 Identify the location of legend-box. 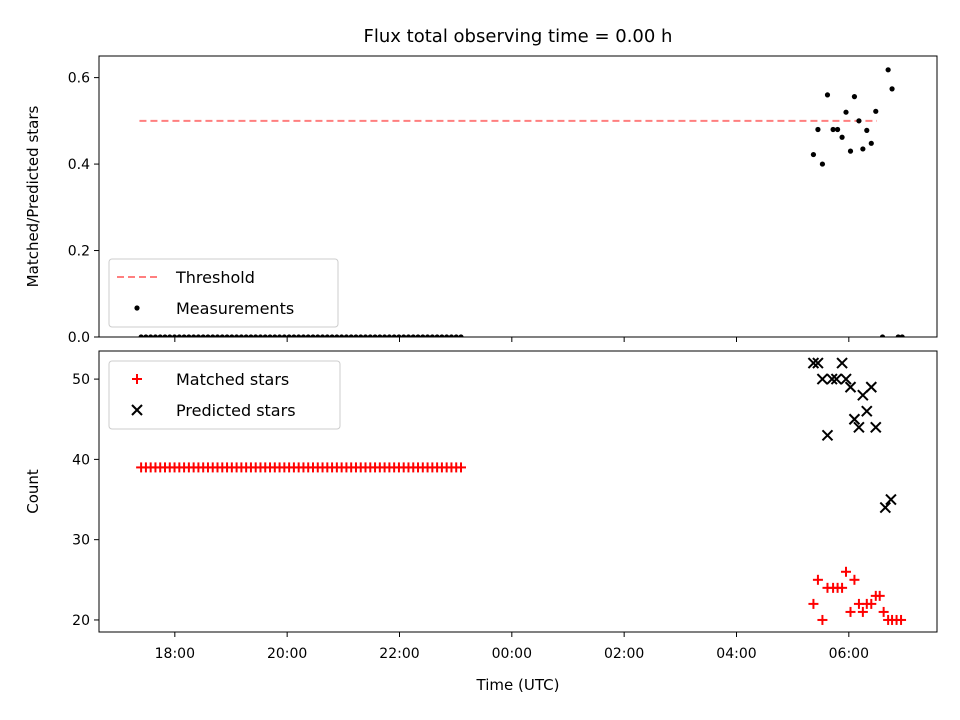
(224, 395).